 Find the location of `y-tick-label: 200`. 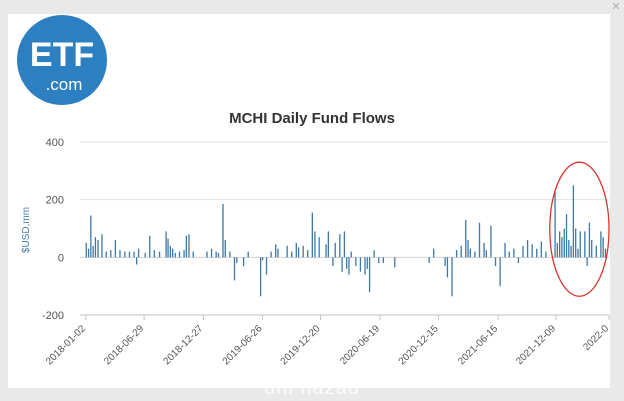

y-tick-label: 200 is located at coordinates (55, 201).